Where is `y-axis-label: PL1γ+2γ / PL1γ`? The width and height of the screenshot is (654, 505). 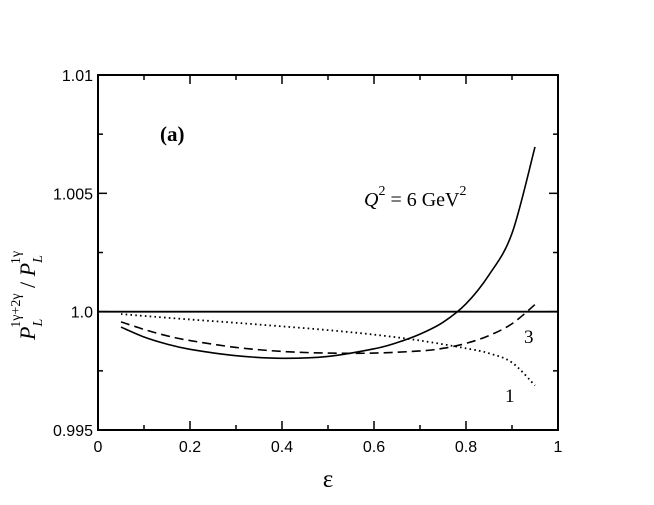
y-axis-label: PL1γ+2γ / PL1γ is located at coordinates (27, 296).